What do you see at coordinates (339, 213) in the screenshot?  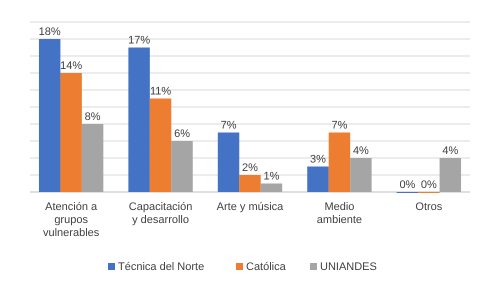 I see `x-tick-label: Medio ambiente` at bounding box center [339, 213].